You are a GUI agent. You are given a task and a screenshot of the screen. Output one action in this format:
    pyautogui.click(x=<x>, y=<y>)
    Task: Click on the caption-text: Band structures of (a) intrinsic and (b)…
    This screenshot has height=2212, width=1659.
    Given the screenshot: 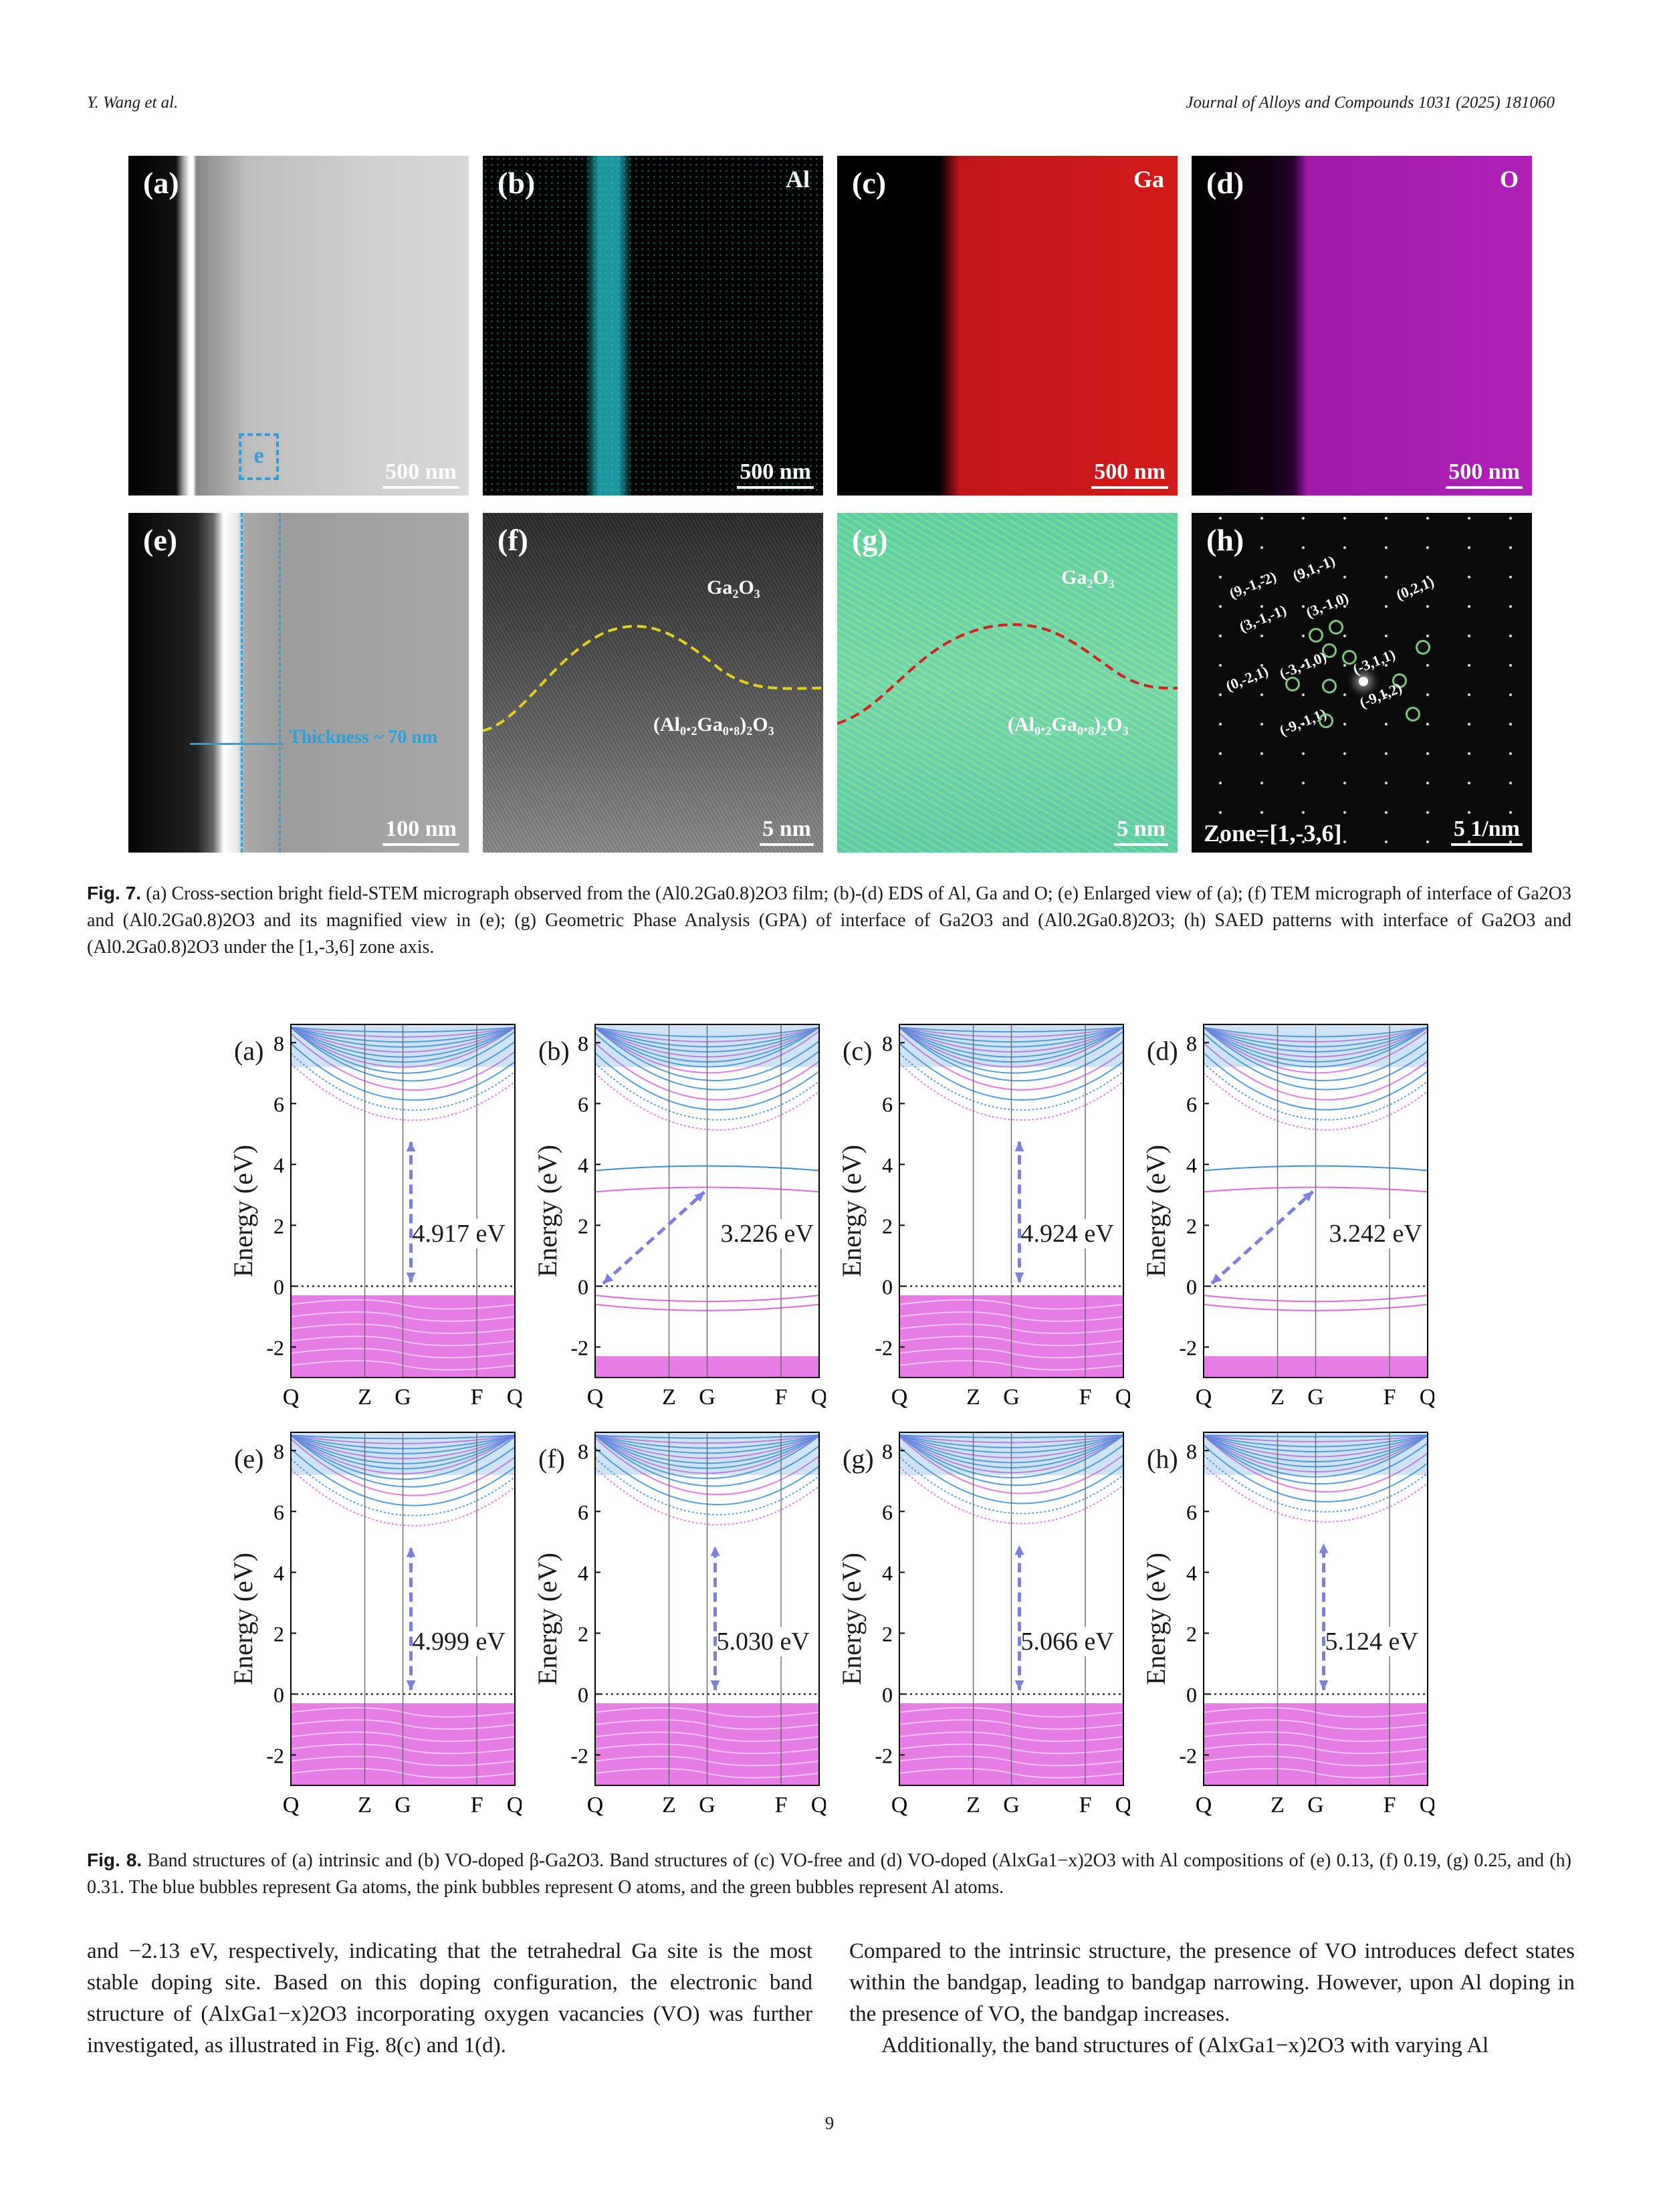 What is the action you would take?
    pyautogui.click(x=829, y=1874)
    